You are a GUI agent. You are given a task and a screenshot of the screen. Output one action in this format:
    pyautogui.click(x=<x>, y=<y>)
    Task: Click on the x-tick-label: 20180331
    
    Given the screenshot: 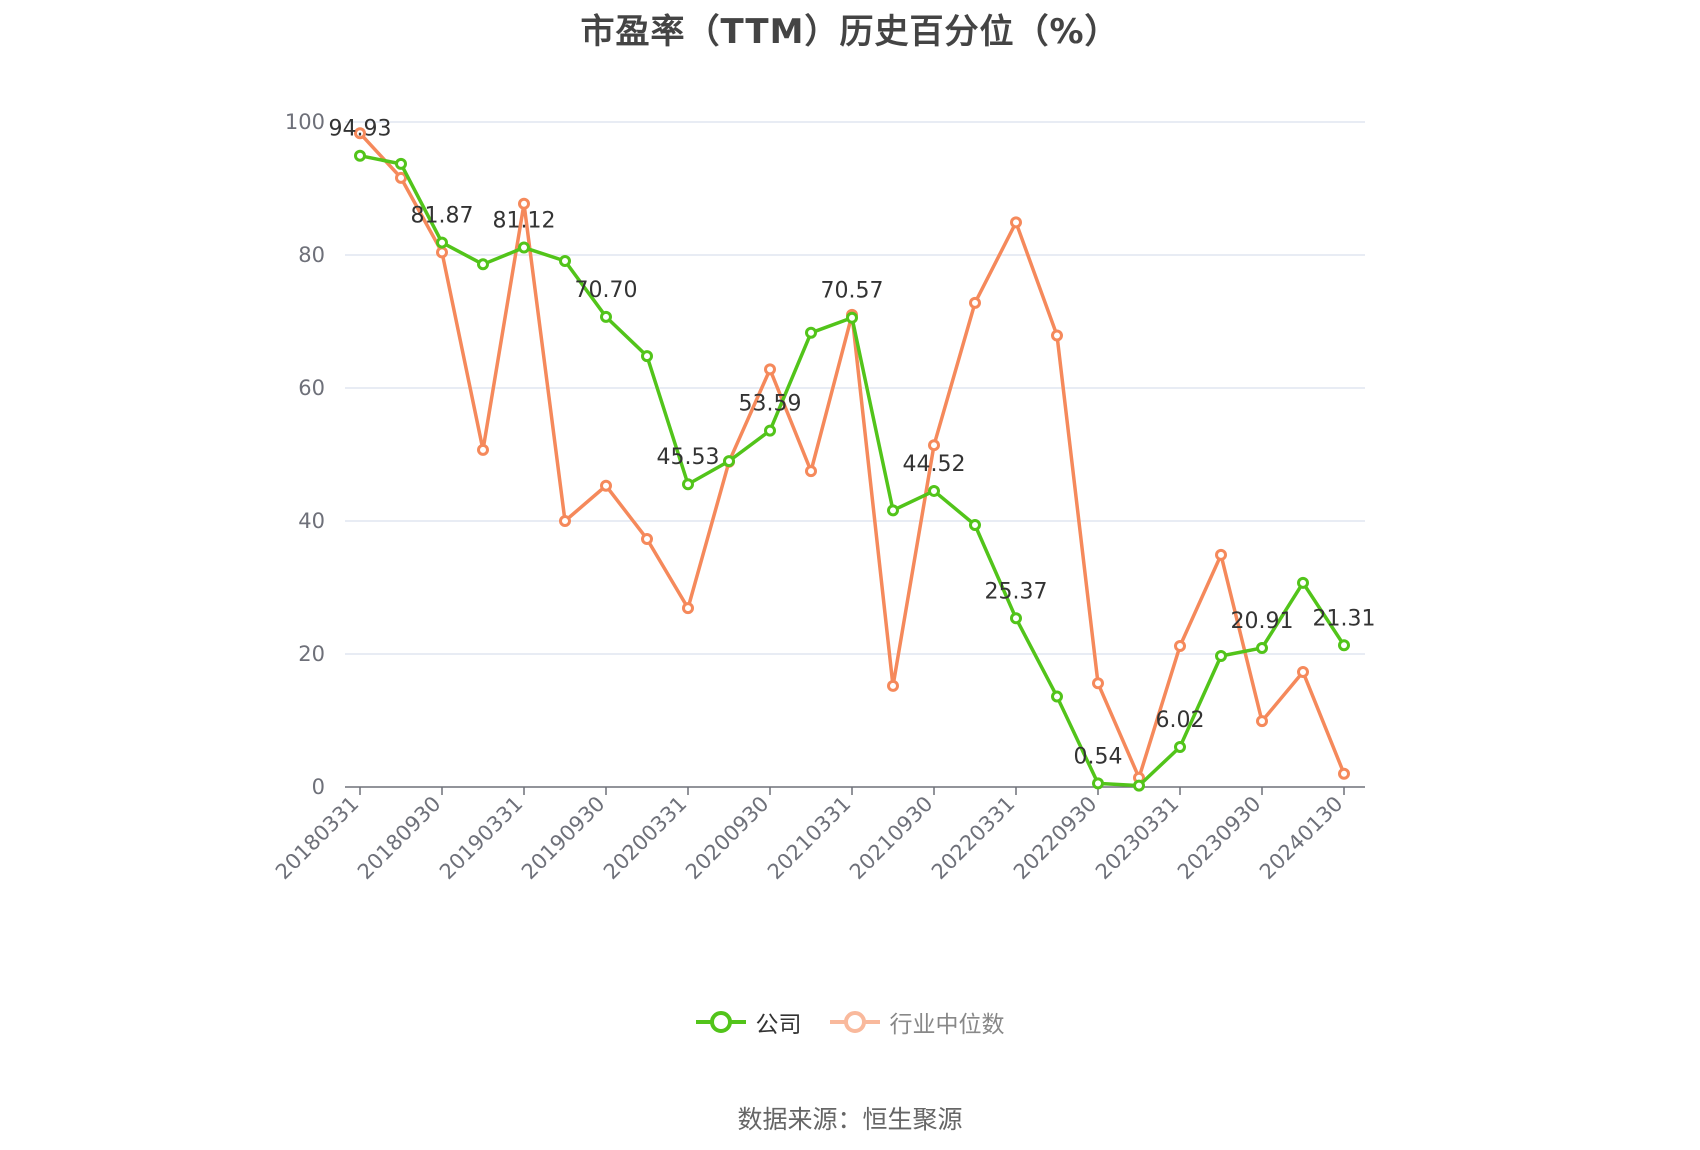 What is the action you would take?
    pyautogui.click(x=317, y=838)
    